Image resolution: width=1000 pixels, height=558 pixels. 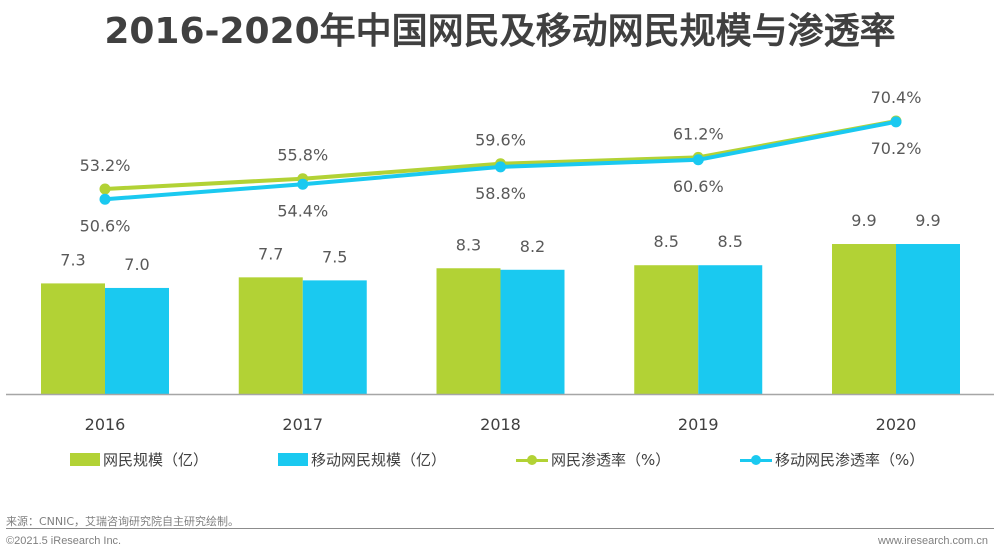 What do you see at coordinates (730, 329) in the screenshot?
I see `bar-mobile-users-2019` at bounding box center [730, 329].